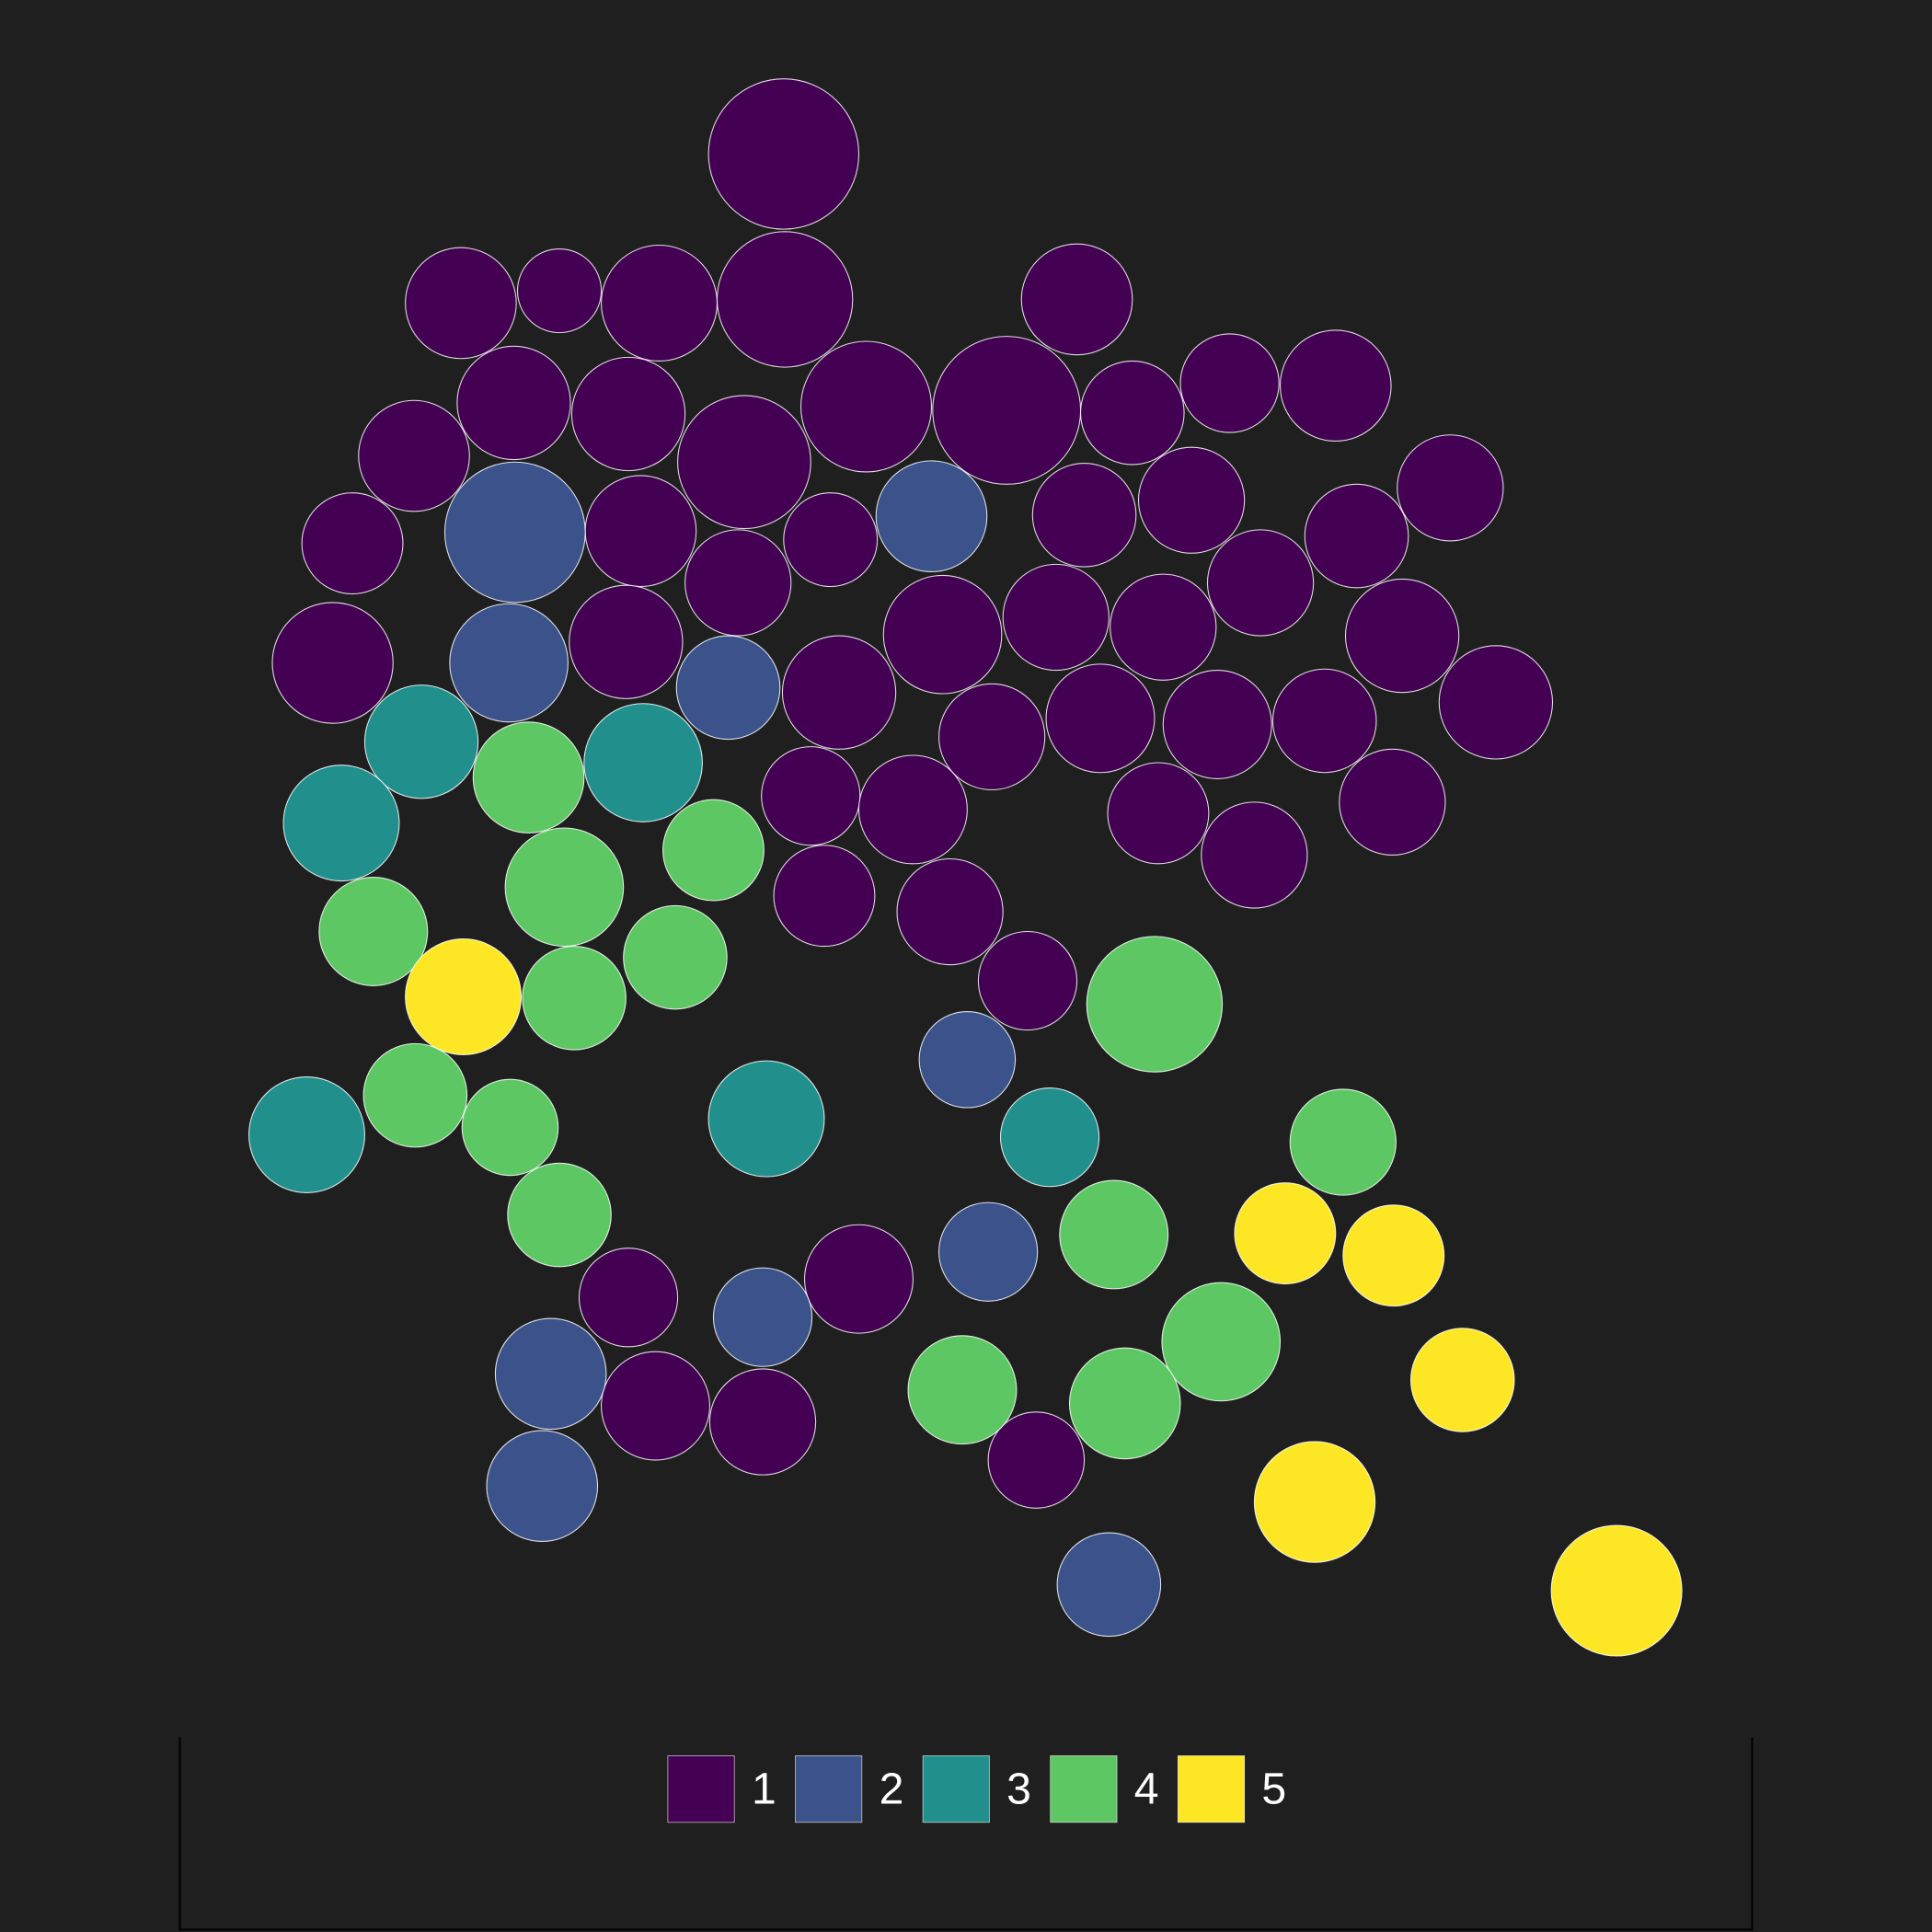  What do you see at coordinates (892, 1789) in the screenshot?
I see `legend-label-2: 2` at bounding box center [892, 1789].